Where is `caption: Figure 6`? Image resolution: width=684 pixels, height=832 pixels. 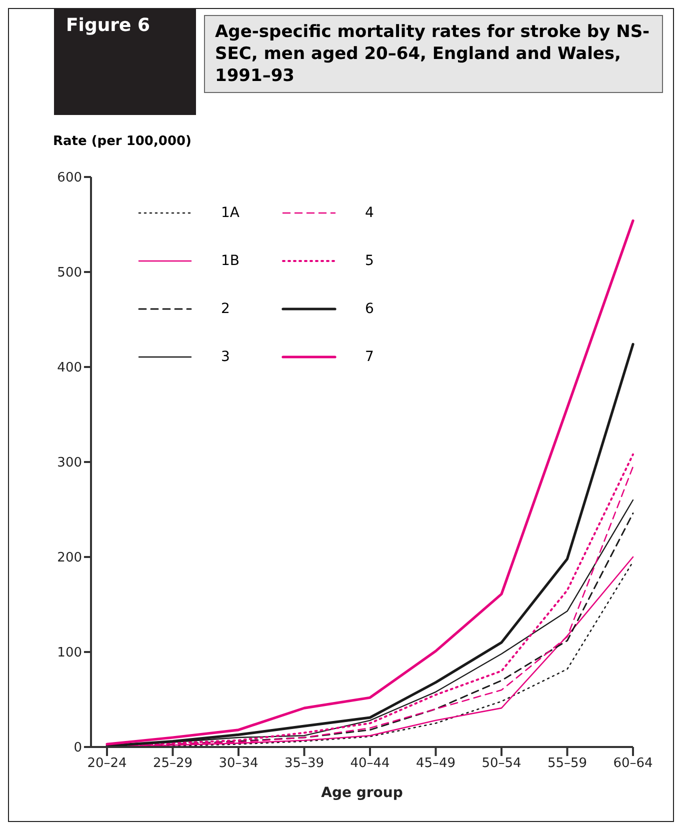 caption: Figure 6 is located at coordinates (125, 62).